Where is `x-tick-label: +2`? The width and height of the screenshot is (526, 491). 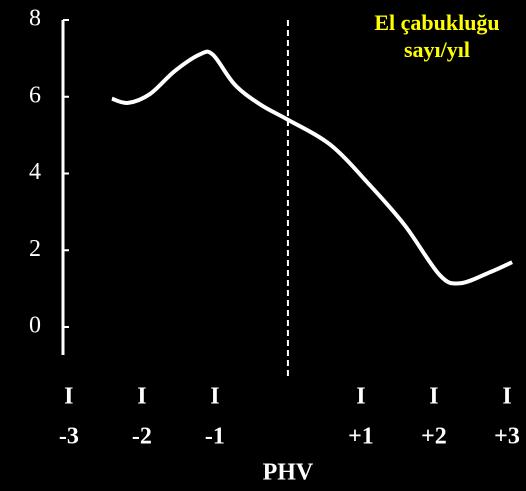 x-tick-label: +2 is located at coordinates (434, 437).